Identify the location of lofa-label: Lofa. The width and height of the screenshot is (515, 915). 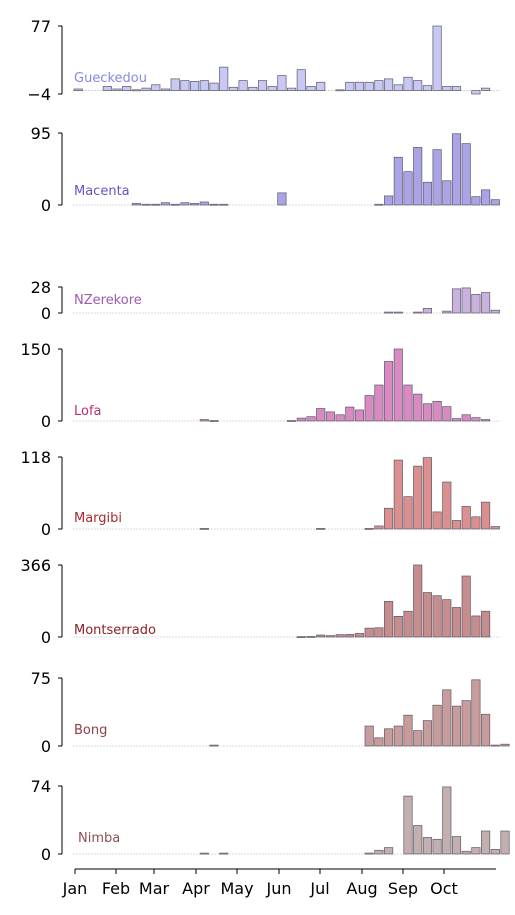
(88, 411).